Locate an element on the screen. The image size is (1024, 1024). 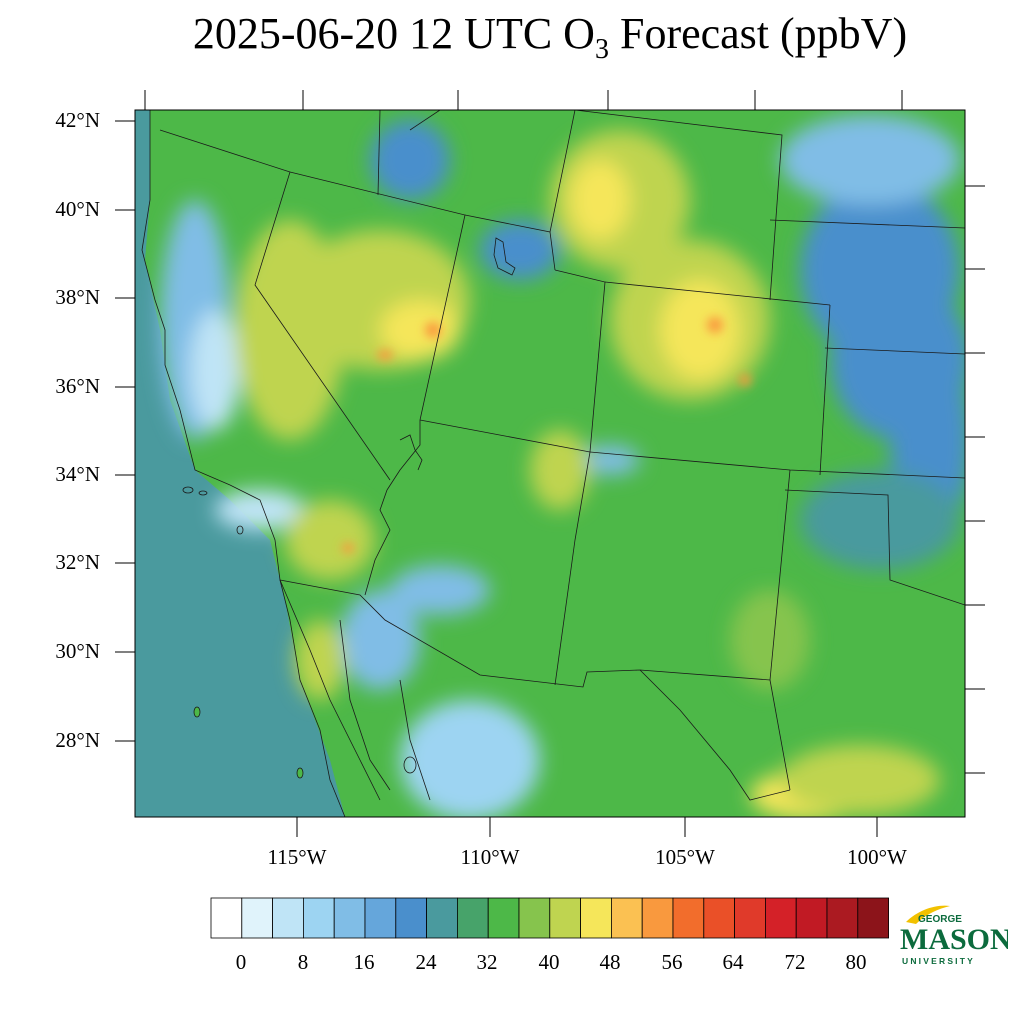
colorbar-label: 72 is located at coordinates (795, 962).